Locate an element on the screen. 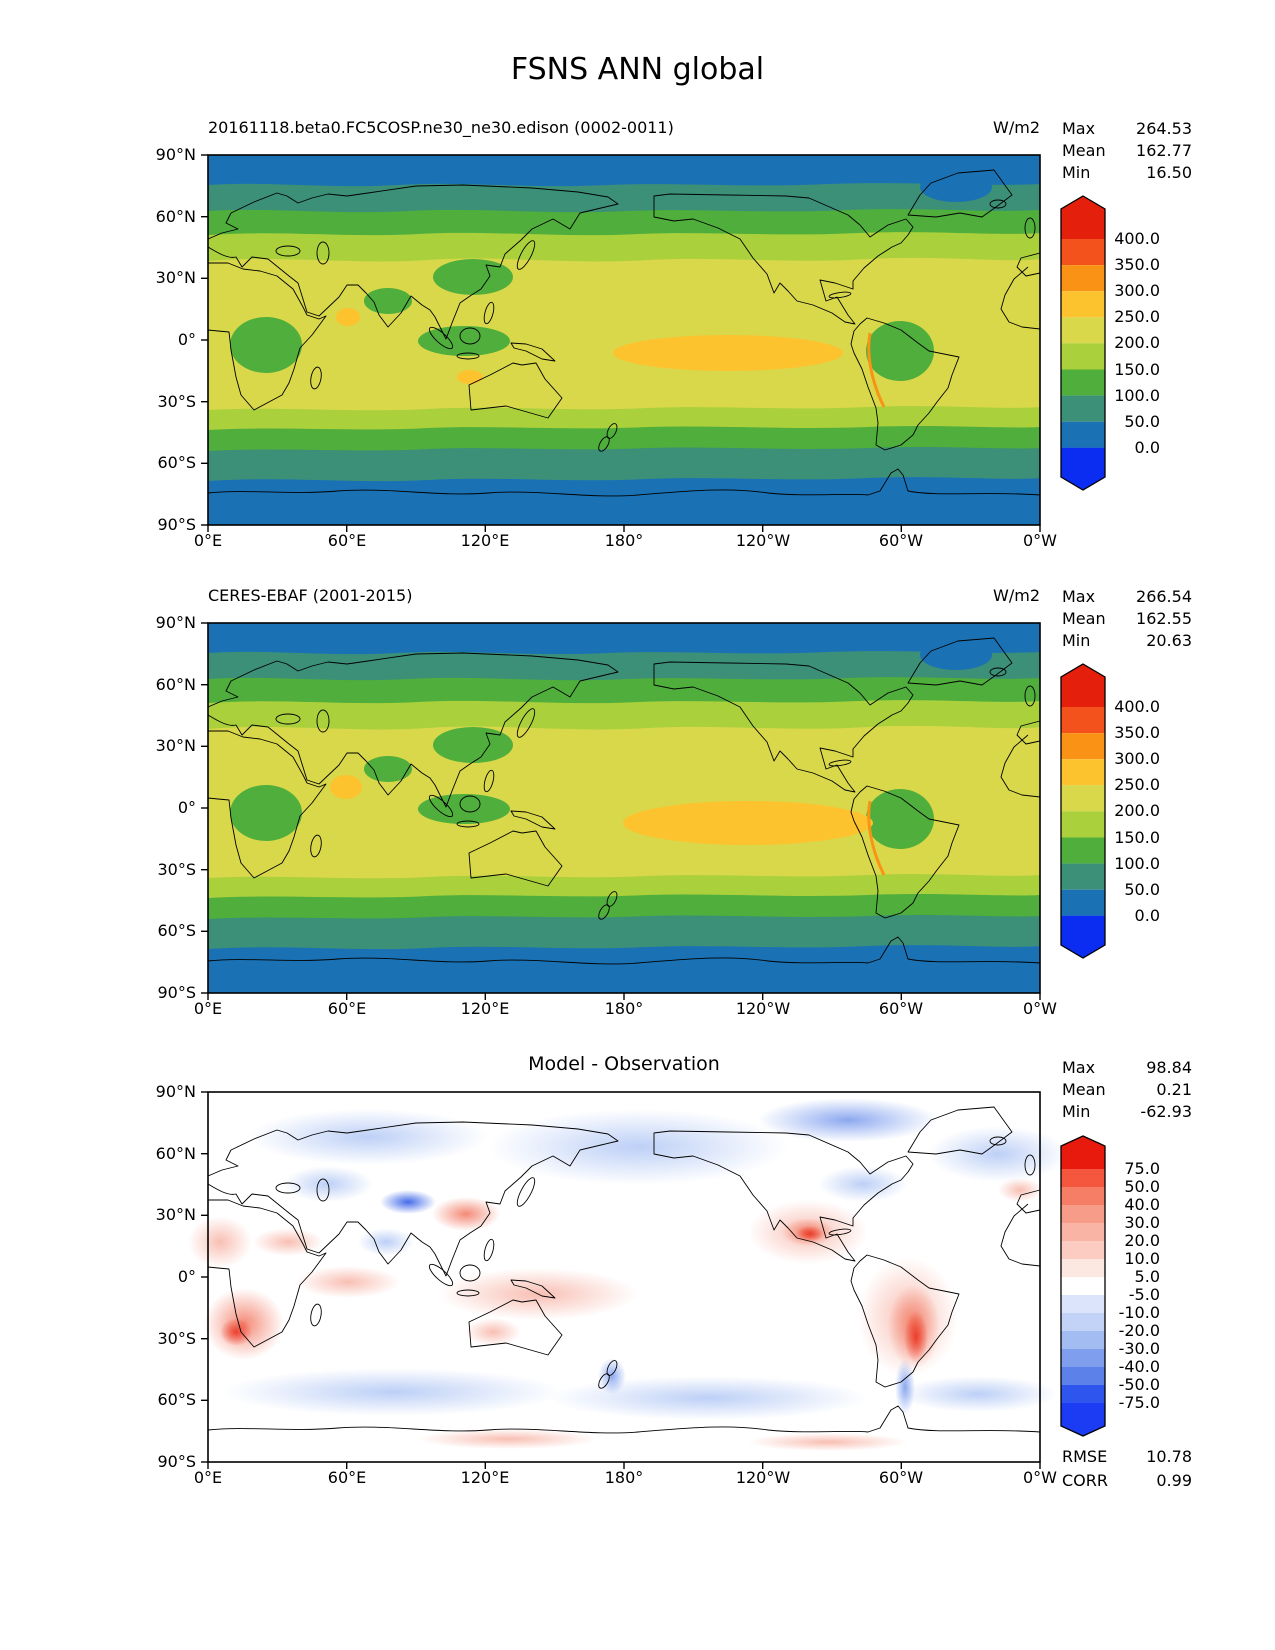 This screenshot has width=1275, height=1650. panel3-rmse: RMSE 10.78 is located at coordinates (1127, 1456).